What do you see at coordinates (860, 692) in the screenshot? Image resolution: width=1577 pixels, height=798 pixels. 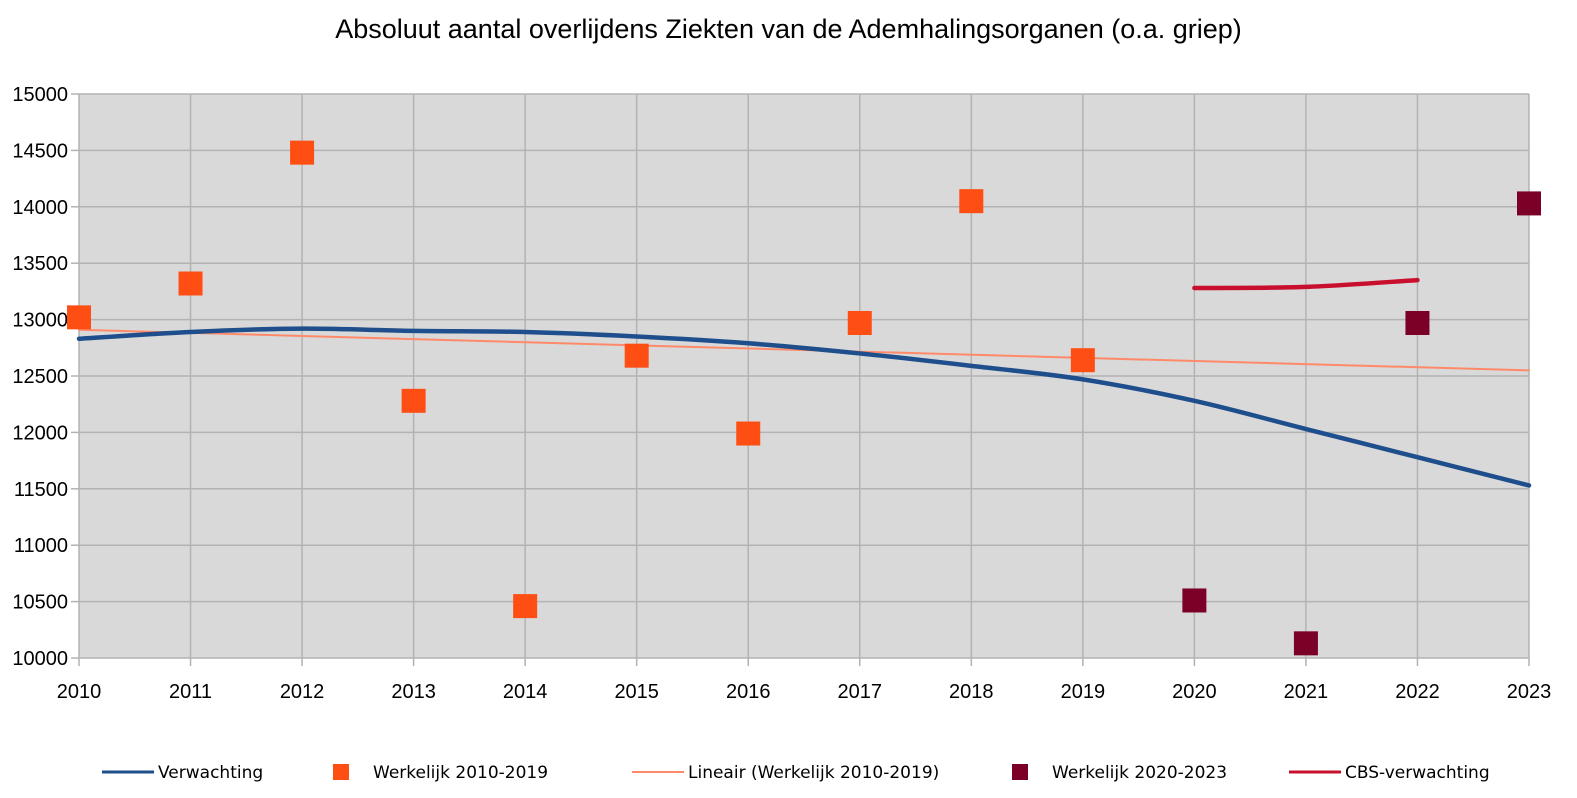 I see `x-tick-label: 2017` at bounding box center [860, 692].